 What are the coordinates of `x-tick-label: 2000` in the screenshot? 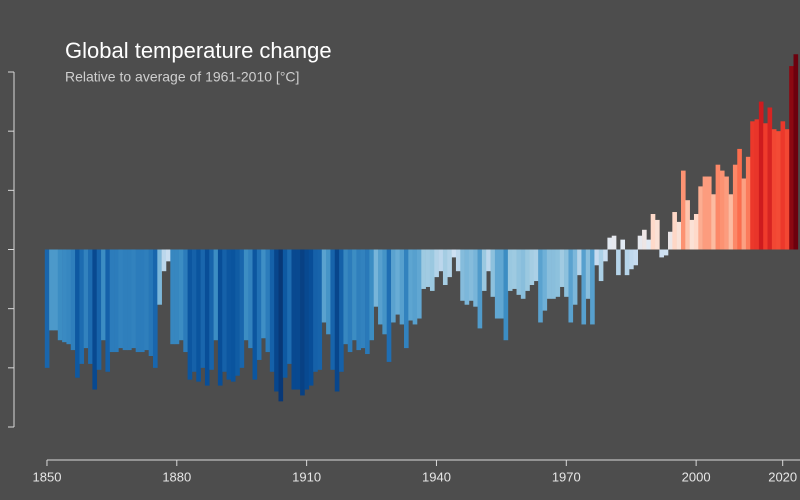 It's located at (696, 476).